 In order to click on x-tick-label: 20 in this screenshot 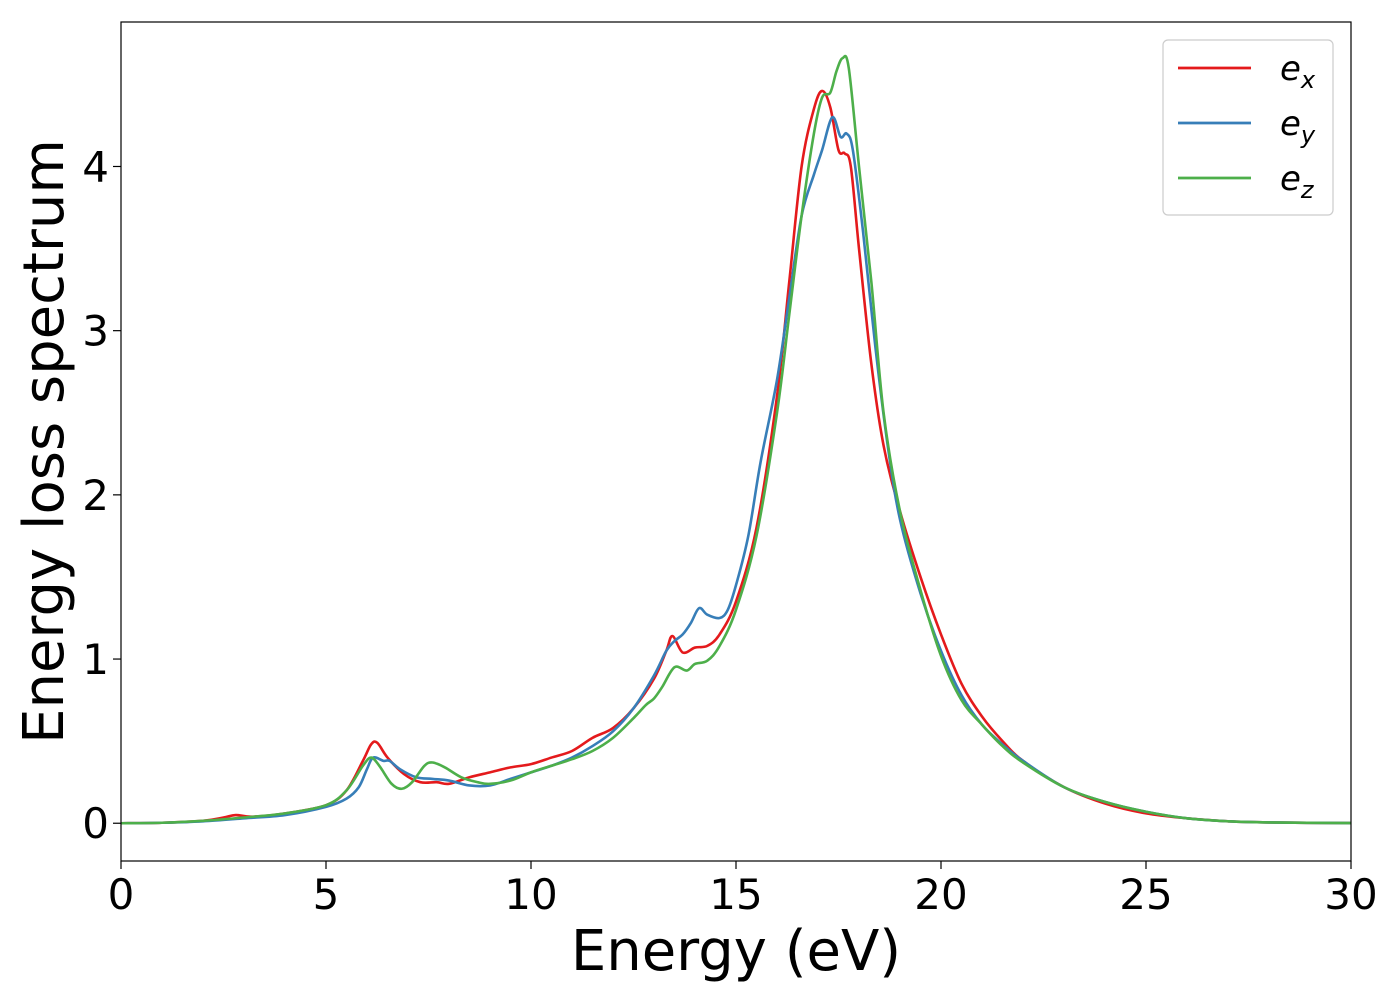, I will do `click(940, 894)`.